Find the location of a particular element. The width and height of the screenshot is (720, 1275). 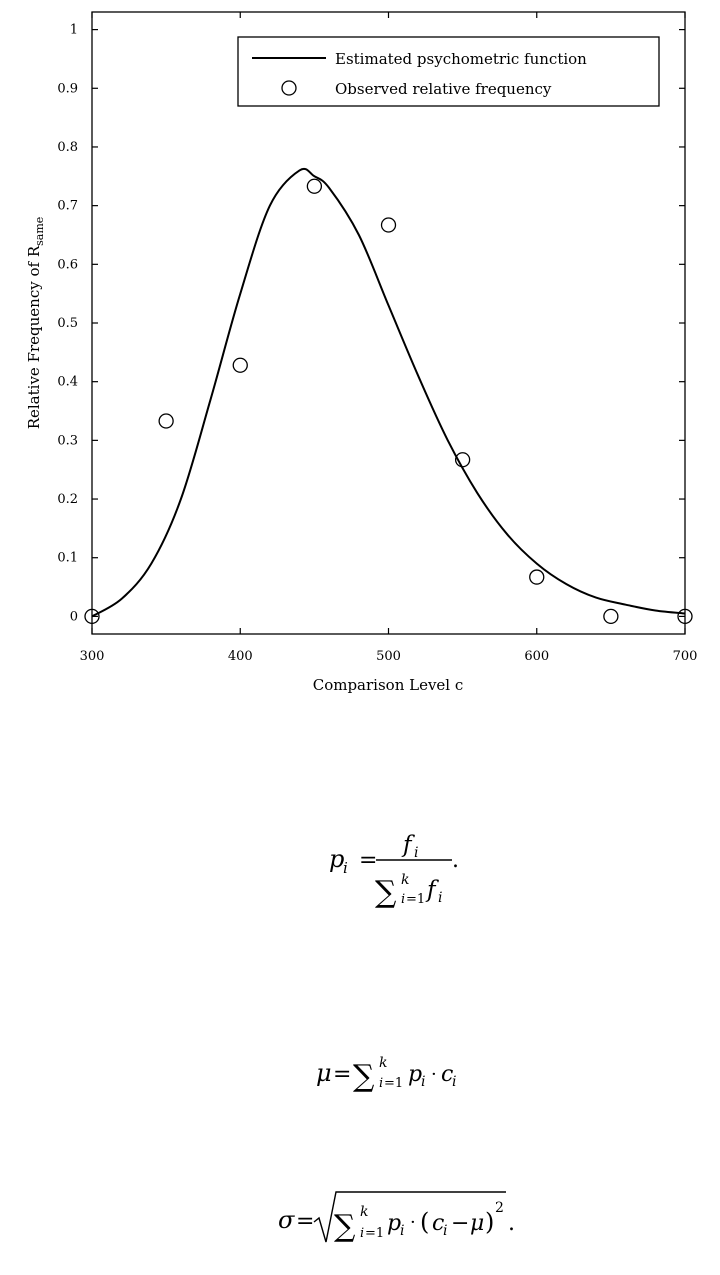

y-tick-labels: 0 0.1 0.2 0.3 0.4 0.5 0.6 0.7 0.8 0.9 1 is located at coordinates (67, 324).